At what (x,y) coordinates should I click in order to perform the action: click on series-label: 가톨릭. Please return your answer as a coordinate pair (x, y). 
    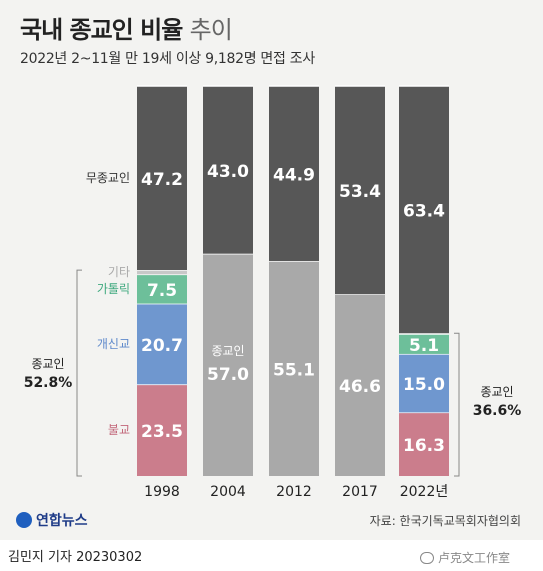
    Looking at the image, I should click on (113, 289).